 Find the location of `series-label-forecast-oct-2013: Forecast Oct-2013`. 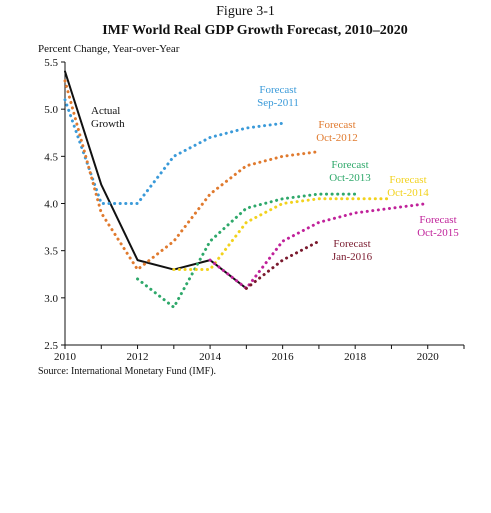

series-label-forecast-oct-2013: Forecast Oct-2013 is located at coordinates (350, 171).